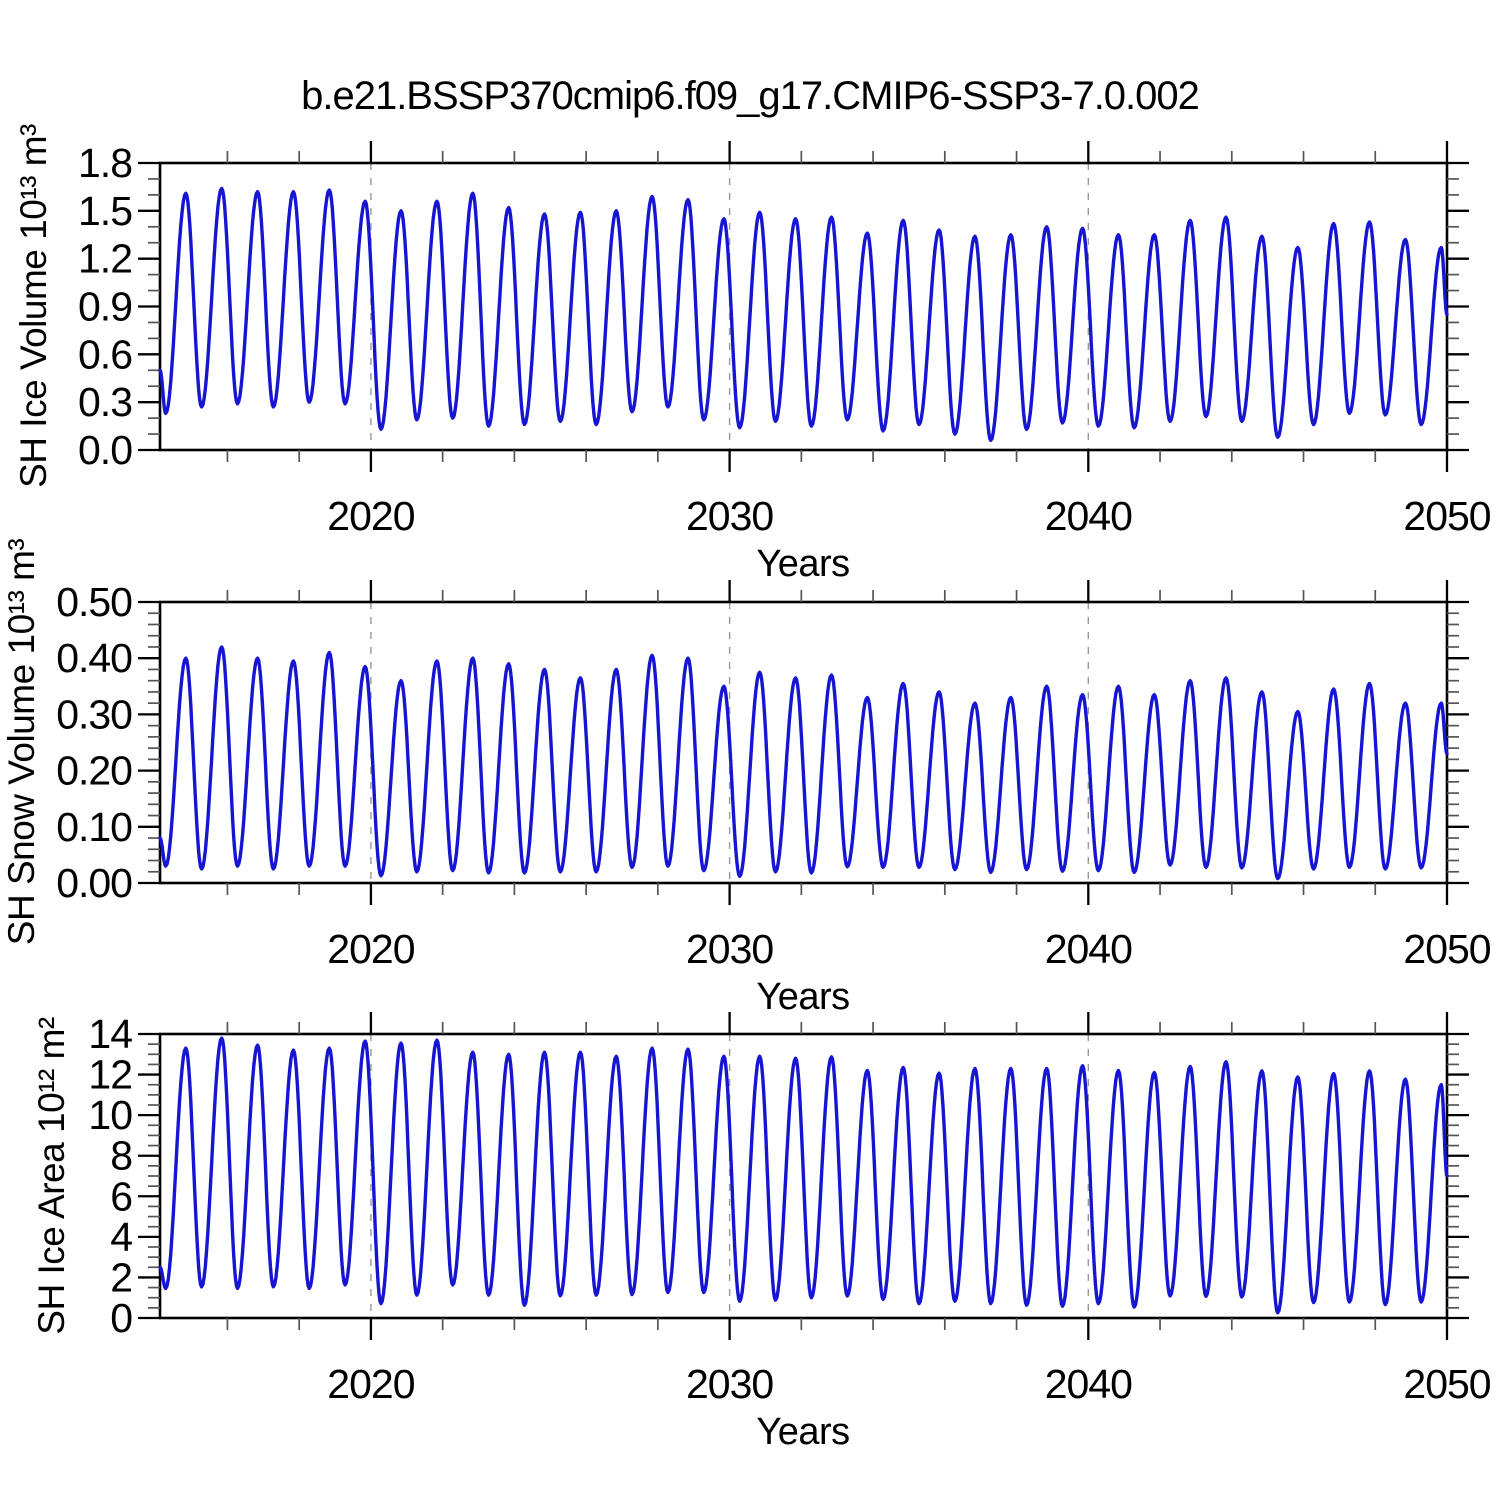 This screenshot has width=1500, height=1500. I want to click on y-tick-label: 2, so click(121, 1277).